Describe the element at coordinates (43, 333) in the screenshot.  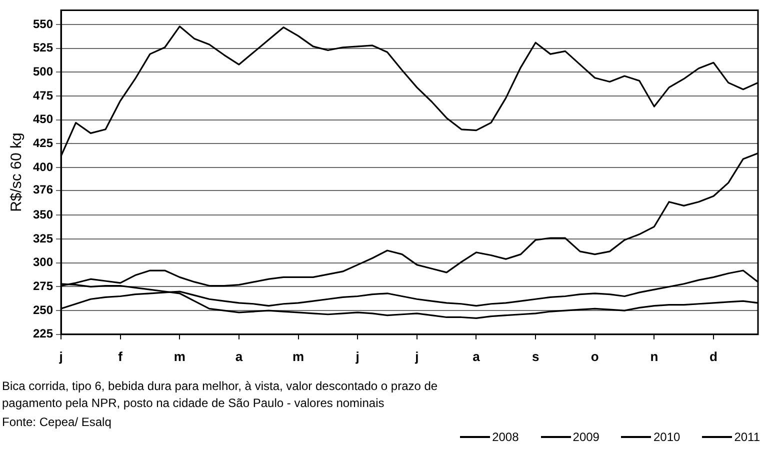
I see `y-tick-label: 225` at that location.